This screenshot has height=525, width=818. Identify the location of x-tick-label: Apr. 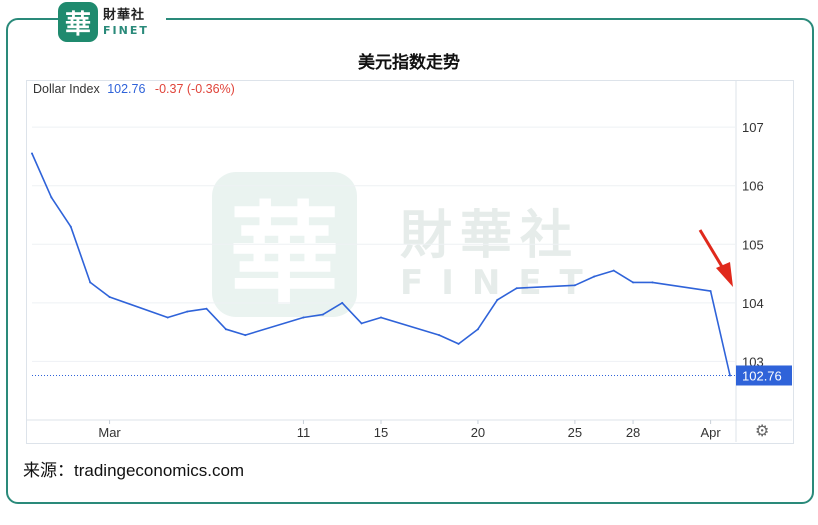
(710, 432).